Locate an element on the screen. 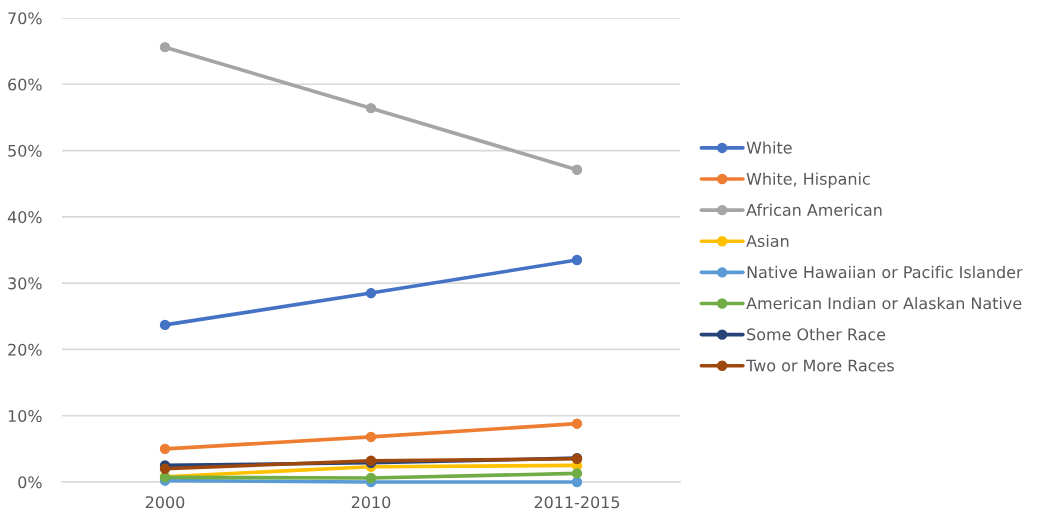  legend-label: White, Hispanic is located at coordinates (808, 180).